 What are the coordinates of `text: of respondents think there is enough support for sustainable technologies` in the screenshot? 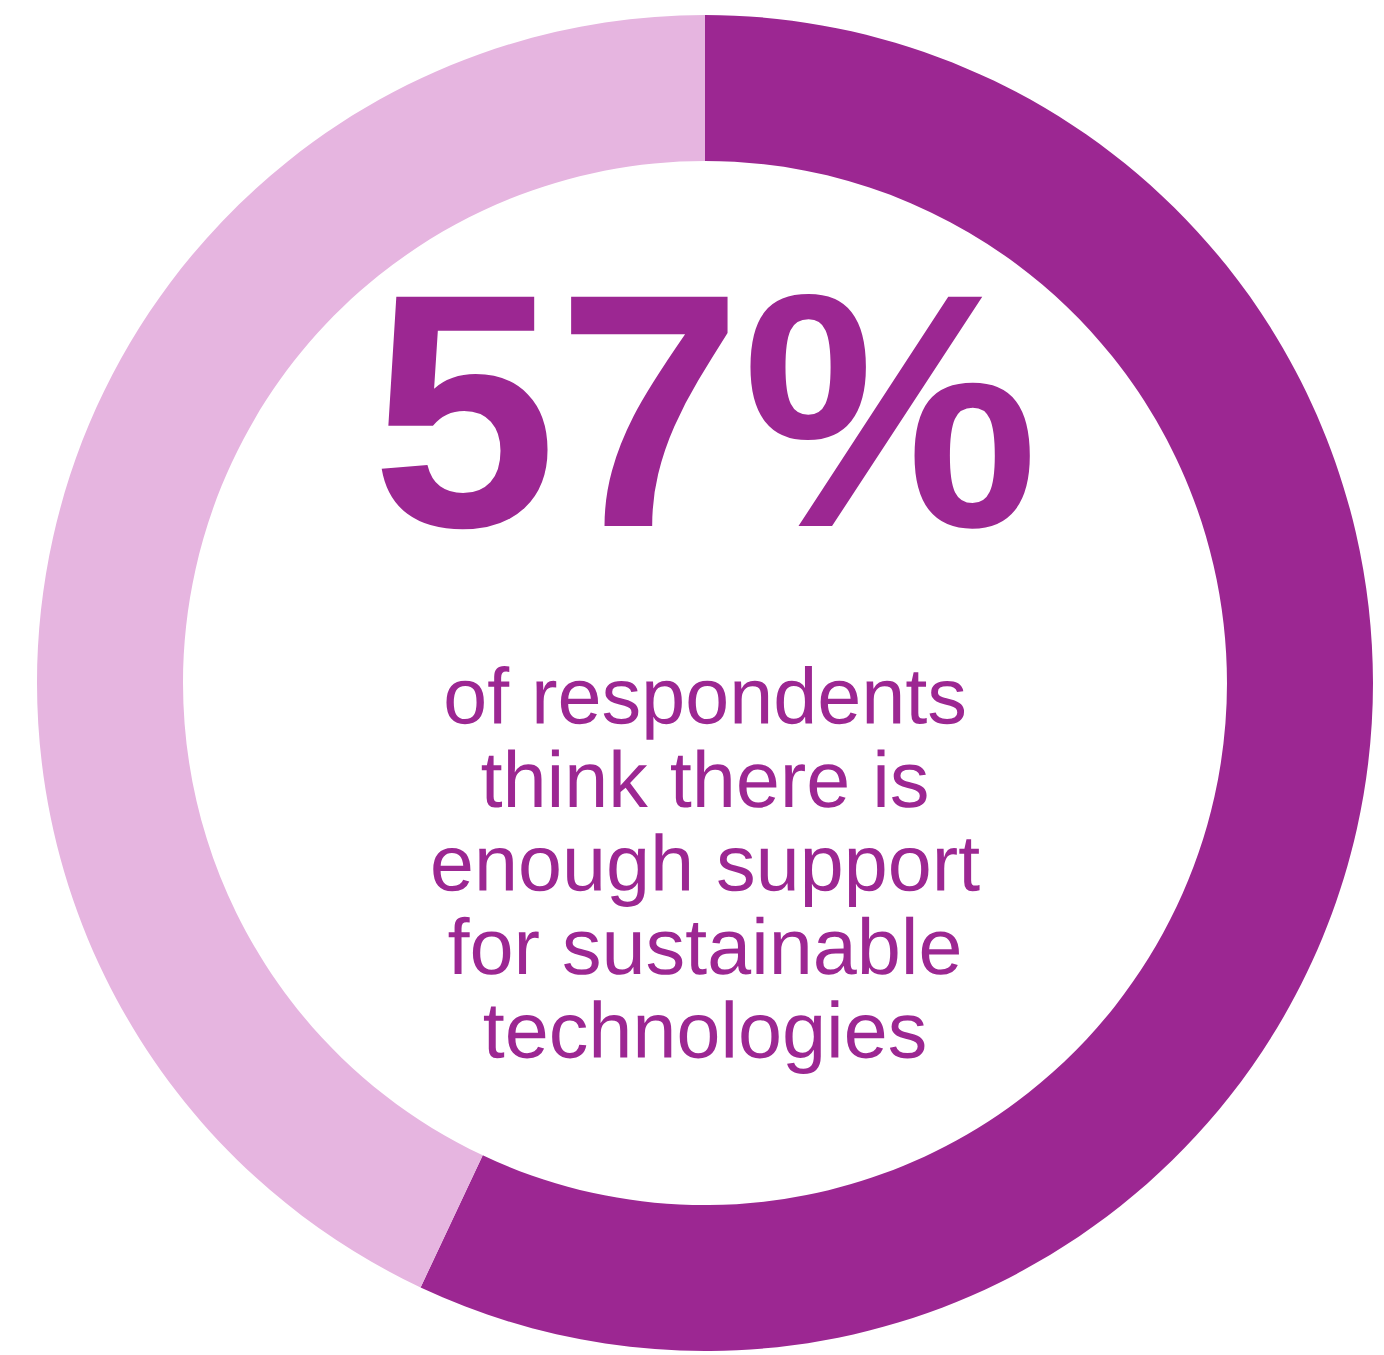 It's located at (706, 870).